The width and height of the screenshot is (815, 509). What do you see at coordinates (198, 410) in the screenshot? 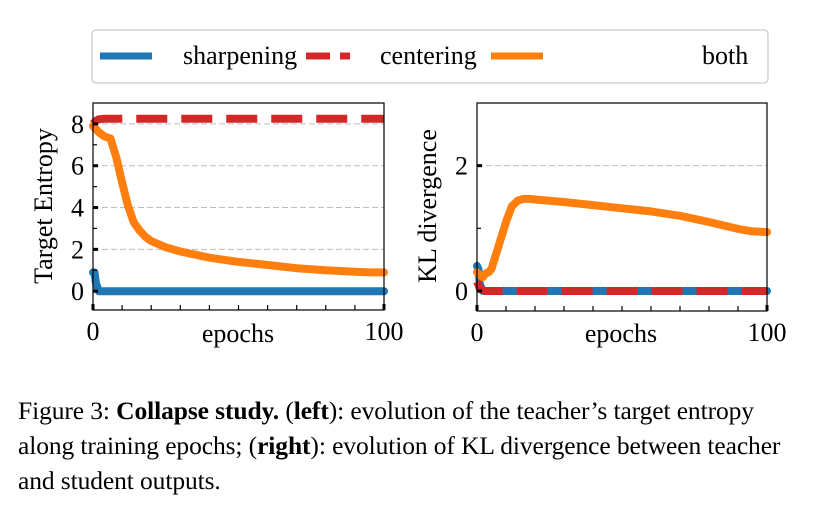
I see `caption-title: Collapse study.` at bounding box center [198, 410].